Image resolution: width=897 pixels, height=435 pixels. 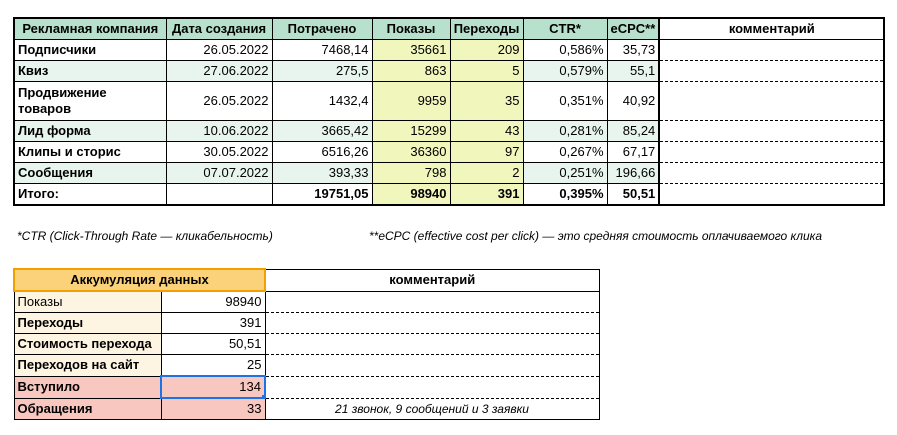 I want to click on header-date: Дата создания, so click(x=219, y=29).